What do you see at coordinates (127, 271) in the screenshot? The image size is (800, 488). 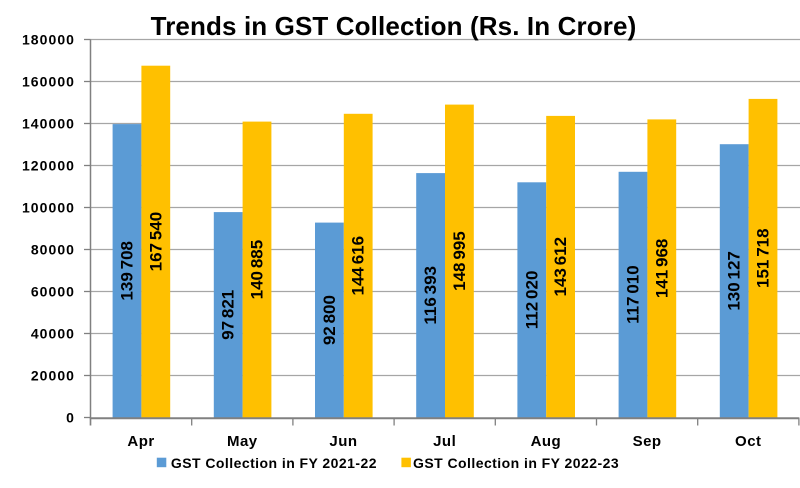 I see `svg-text: 139 708` at bounding box center [127, 271].